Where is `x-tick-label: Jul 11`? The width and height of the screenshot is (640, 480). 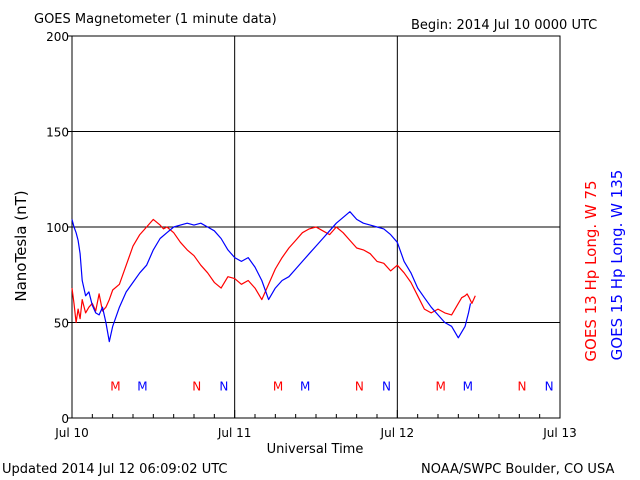
x-tick-label: Jul 11 is located at coordinates (234, 433).